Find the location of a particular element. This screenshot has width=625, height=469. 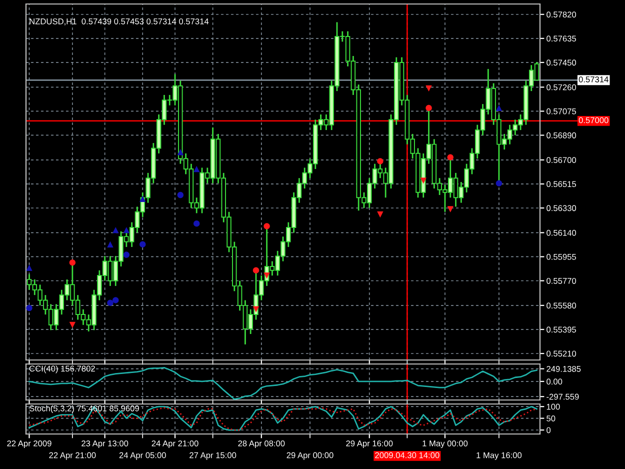

y-tick-label: -297.559 is located at coordinates (562, 397).